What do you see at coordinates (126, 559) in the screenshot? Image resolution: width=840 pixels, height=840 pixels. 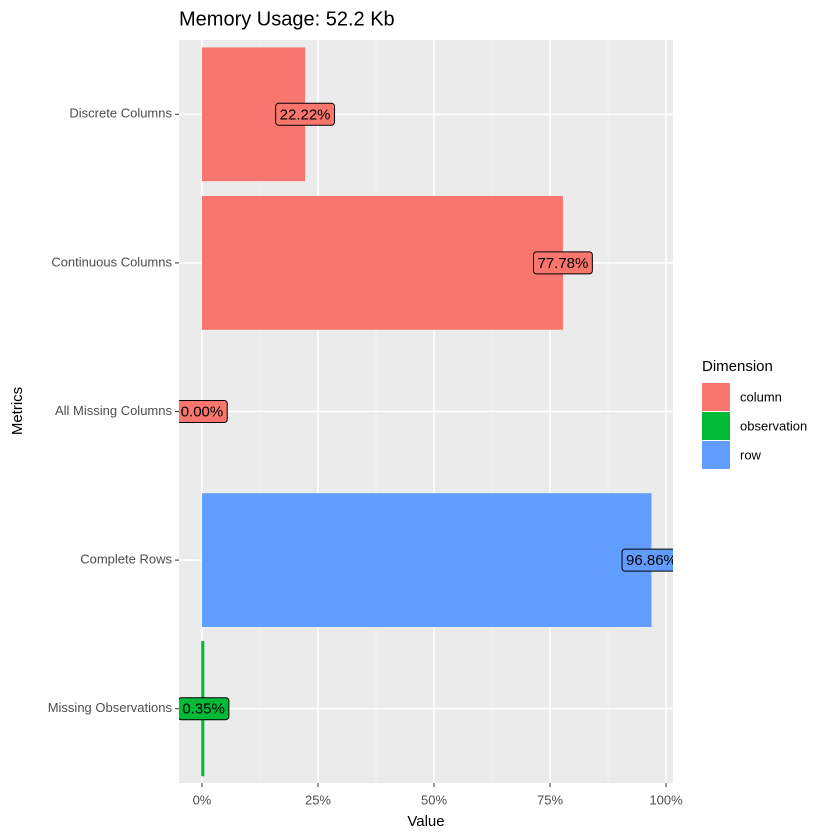 I see `y-tick-label: Complete Rows` at bounding box center [126, 559].